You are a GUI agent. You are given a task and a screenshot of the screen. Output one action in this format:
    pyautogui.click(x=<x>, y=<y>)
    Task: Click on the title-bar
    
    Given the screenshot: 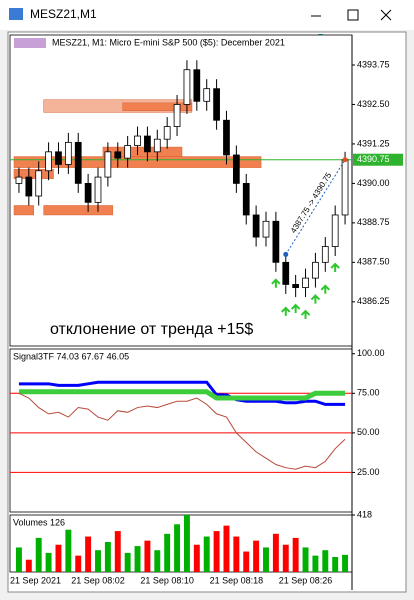 What is the action you would take?
    pyautogui.click(x=207, y=15)
    